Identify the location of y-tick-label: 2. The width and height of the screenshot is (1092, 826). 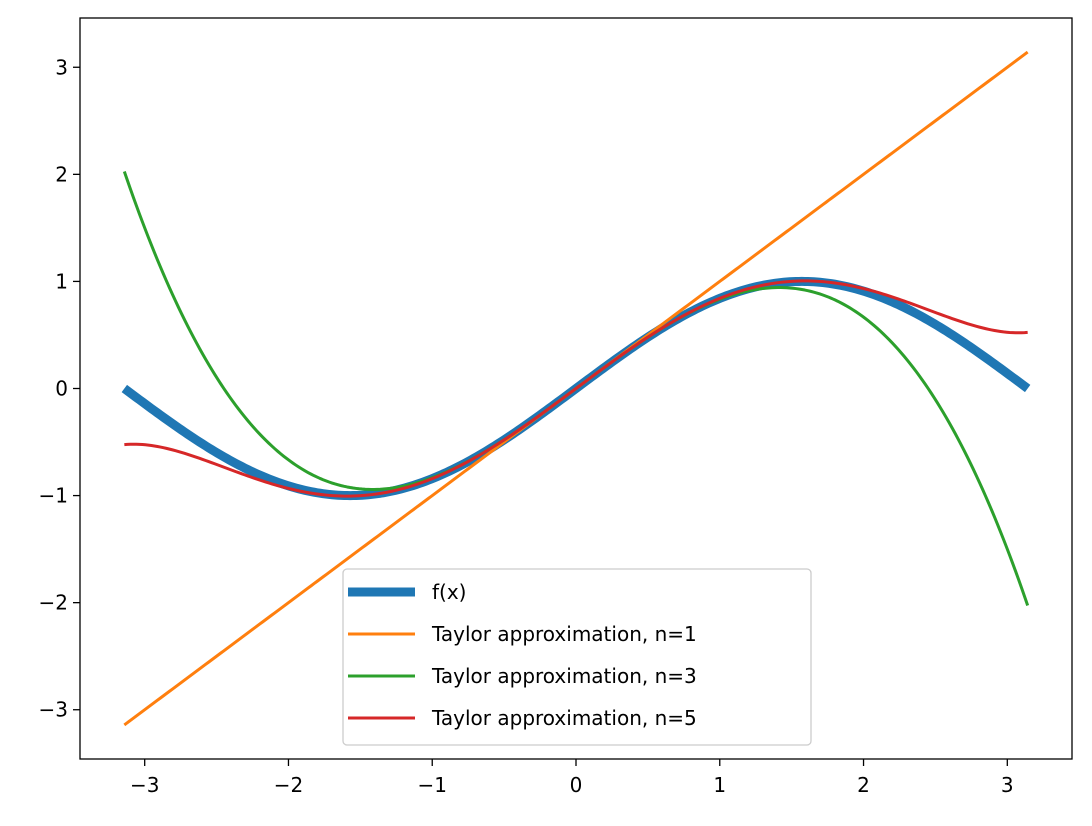
(61, 174).